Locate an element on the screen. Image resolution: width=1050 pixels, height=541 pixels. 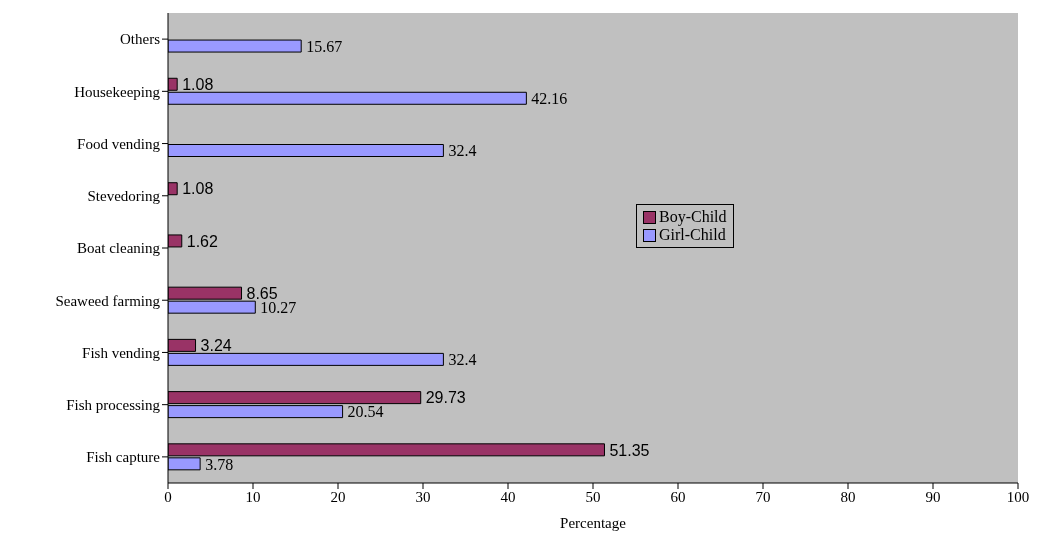
x-axis-title: Percentage is located at coordinates (593, 523).